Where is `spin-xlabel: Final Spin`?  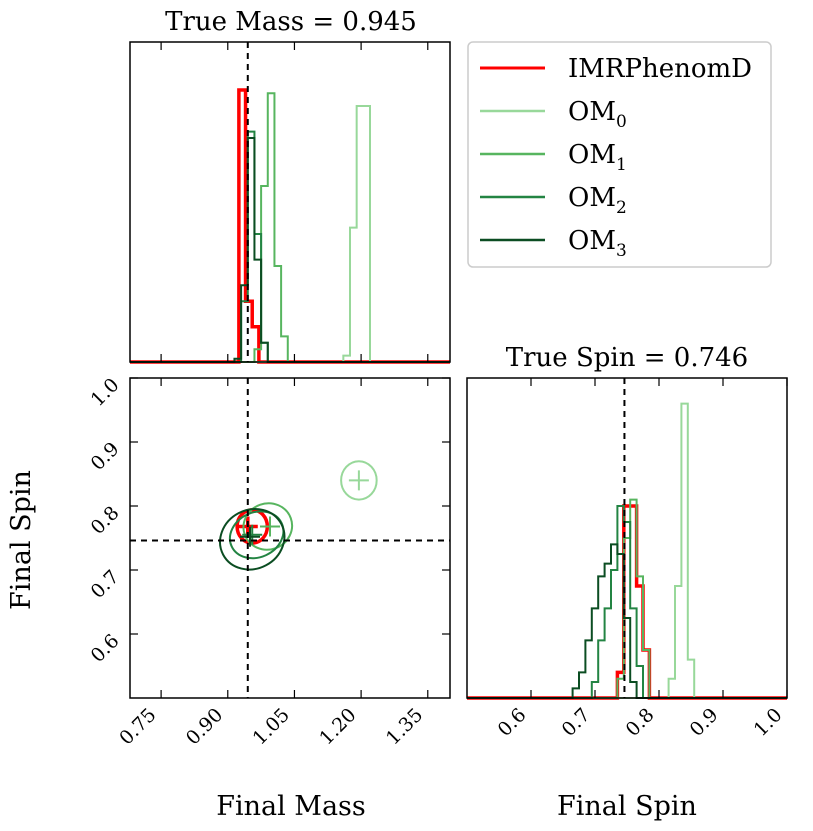 spin-xlabel: Final Spin is located at coordinates (627, 806).